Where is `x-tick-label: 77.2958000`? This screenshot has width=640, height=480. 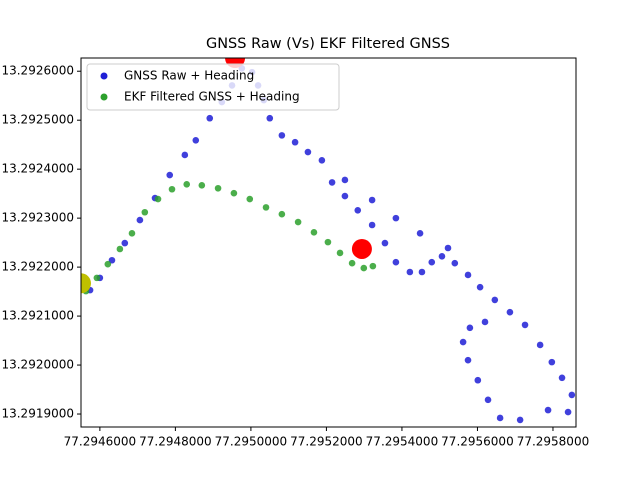 x-tick-label: 77.2958000 is located at coordinates (553, 442).